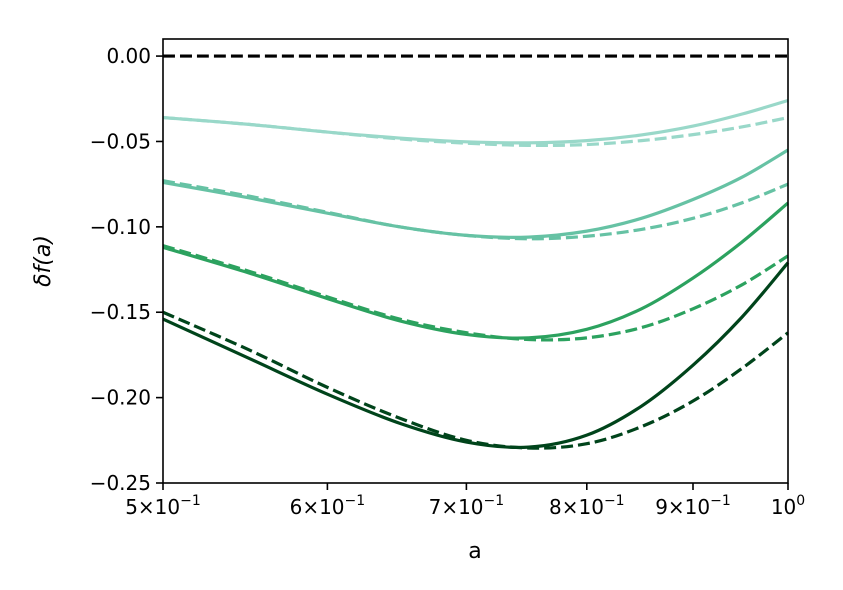 The width and height of the screenshot is (843, 590). Describe the element at coordinates (587, 506) in the screenshot. I see `x-tick-label: 8×10⁻¹` at that location.